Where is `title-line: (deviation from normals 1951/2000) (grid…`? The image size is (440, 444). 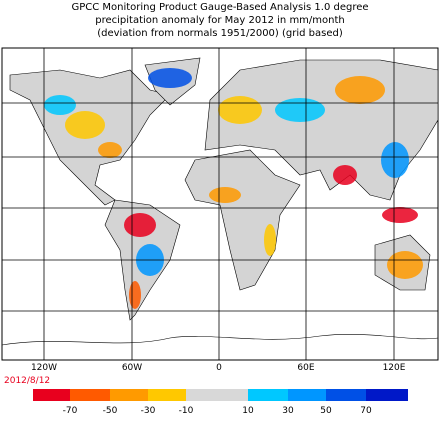
title-line: (deviation from normals 1951/2000) (grid… is located at coordinates (220, 33).